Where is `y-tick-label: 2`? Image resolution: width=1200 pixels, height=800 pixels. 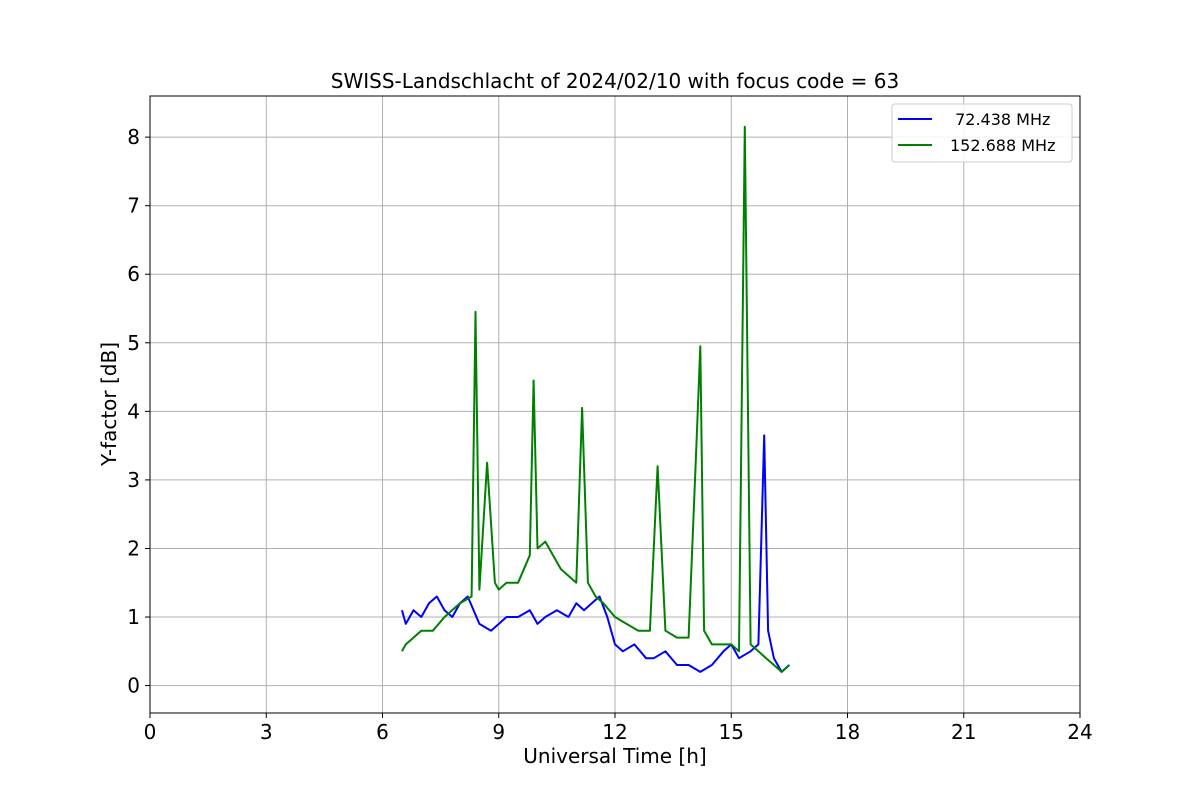
y-tick-label: 2 is located at coordinates (133, 548).